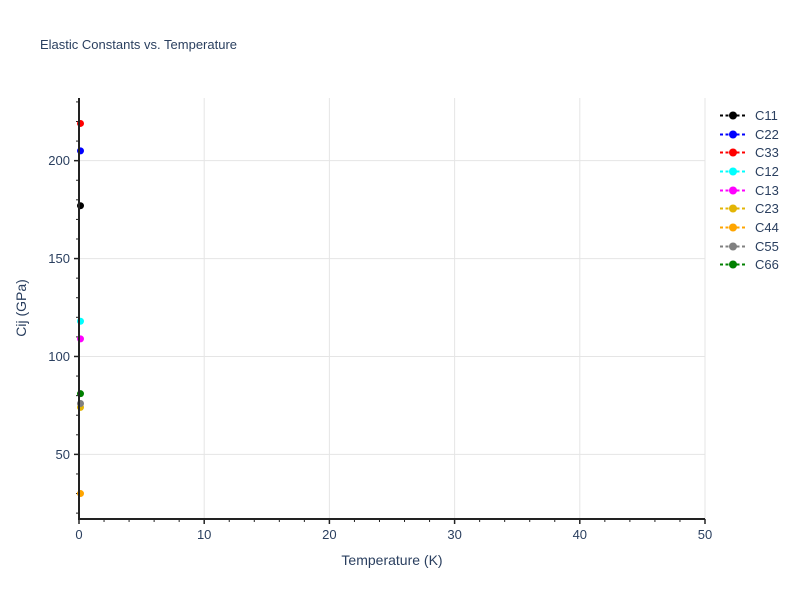 This screenshot has width=800, height=600. I want to click on y-tick-label: 200, so click(59, 160).